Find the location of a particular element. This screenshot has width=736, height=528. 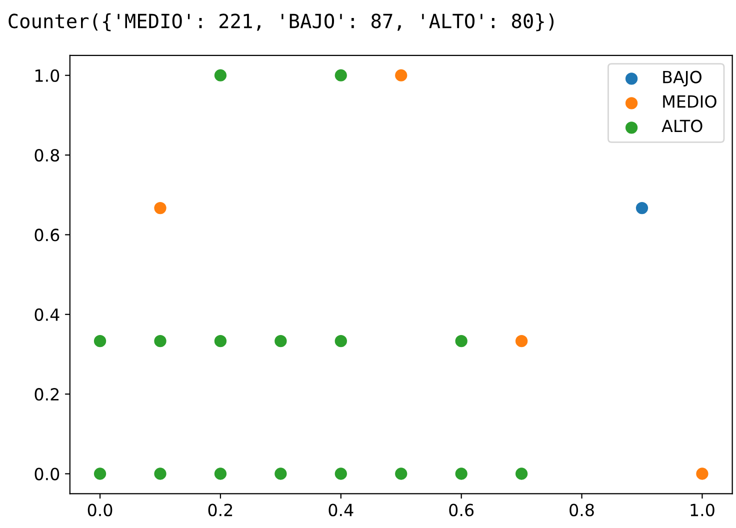

y-tick-label: 0.0 is located at coordinates (47, 474).